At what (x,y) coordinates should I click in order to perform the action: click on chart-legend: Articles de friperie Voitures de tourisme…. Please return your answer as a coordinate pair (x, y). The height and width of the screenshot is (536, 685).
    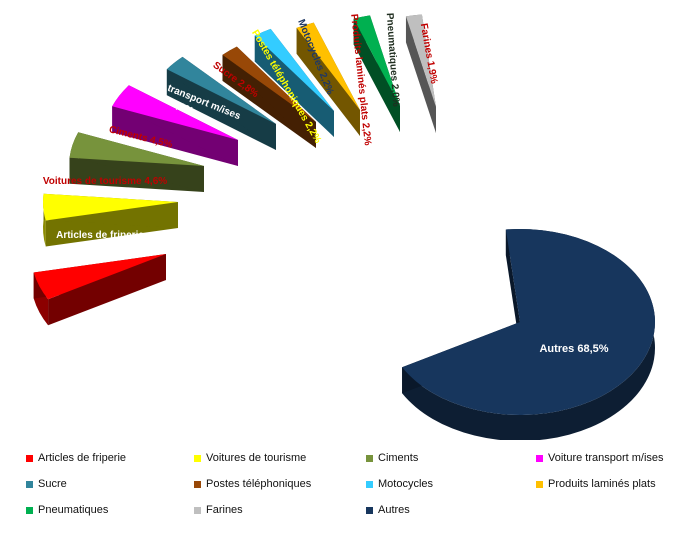
    Looking at the image, I should click on (351, 490).